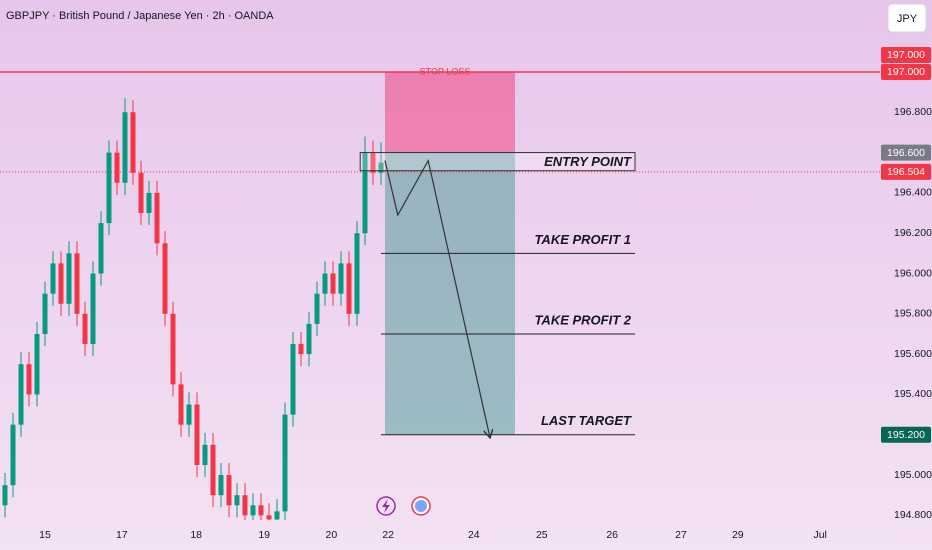 The width and height of the screenshot is (932, 550). Describe the element at coordinates (913, 394) in the screenshot. I see `y-tick-label: 195.400` at that location.